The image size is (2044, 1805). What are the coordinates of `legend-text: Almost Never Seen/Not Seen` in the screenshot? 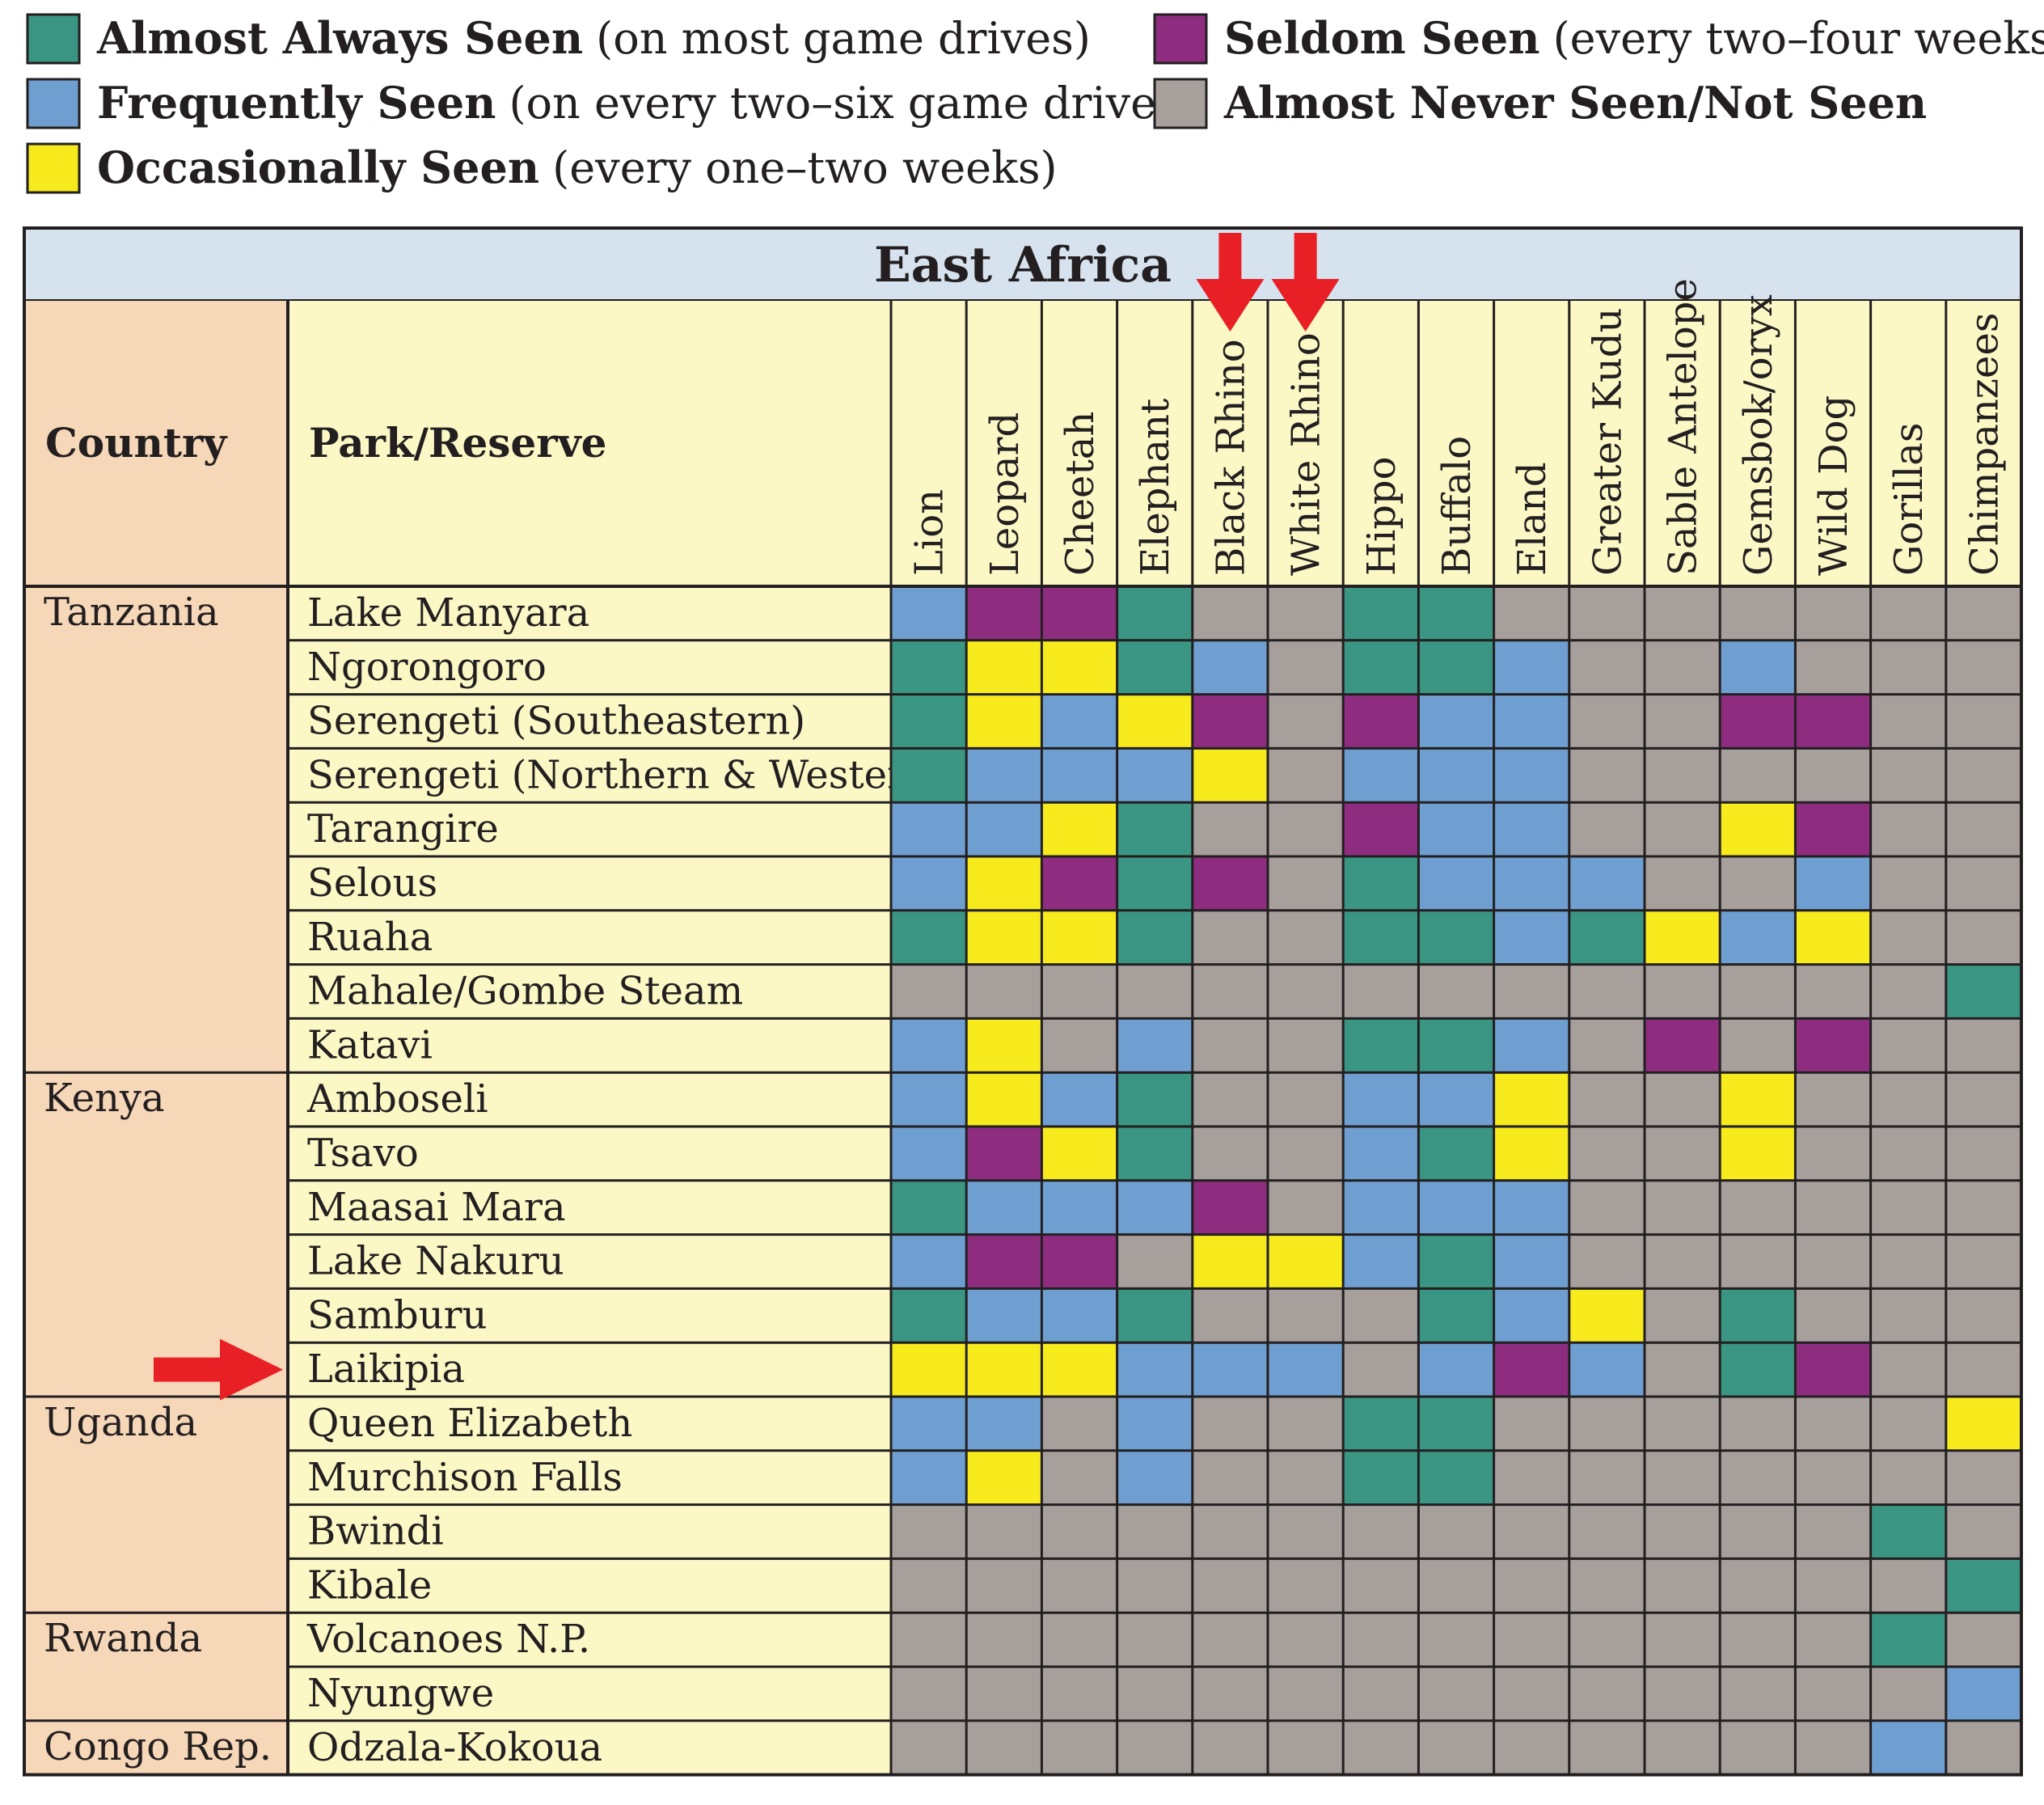 It's located at (1575, 103).